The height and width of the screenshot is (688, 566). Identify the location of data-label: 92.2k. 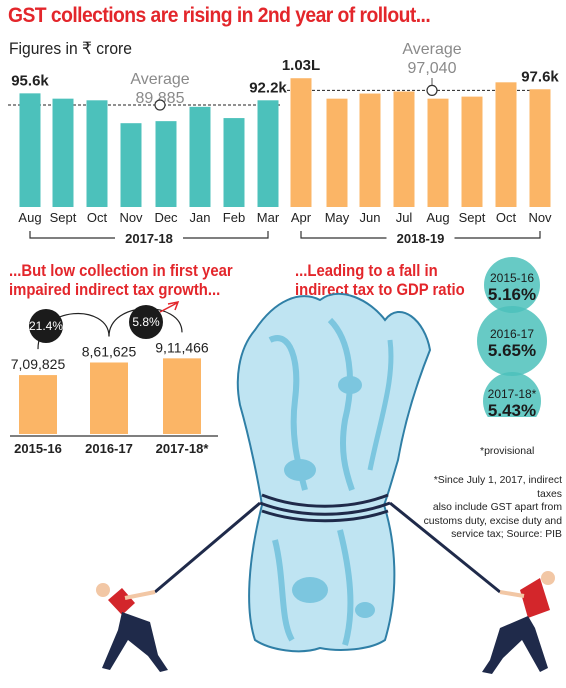
(268, 87).